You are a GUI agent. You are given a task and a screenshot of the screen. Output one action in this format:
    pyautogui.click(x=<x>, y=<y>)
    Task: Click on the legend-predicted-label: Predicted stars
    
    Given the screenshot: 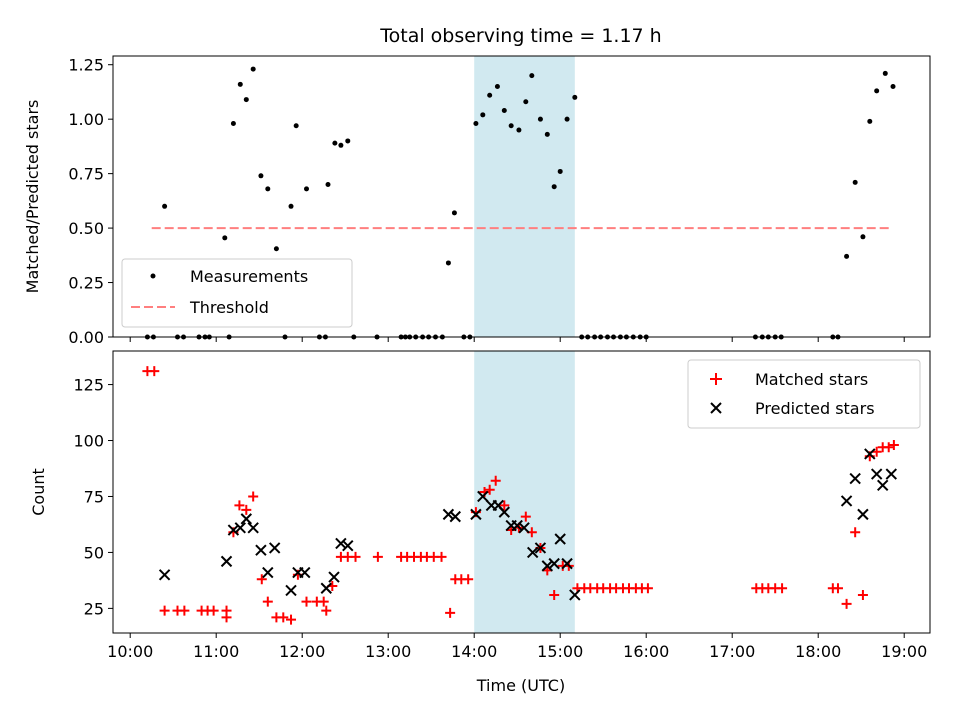 What is the action you would take?
    pyautogui.click(x=815, y=408)
    